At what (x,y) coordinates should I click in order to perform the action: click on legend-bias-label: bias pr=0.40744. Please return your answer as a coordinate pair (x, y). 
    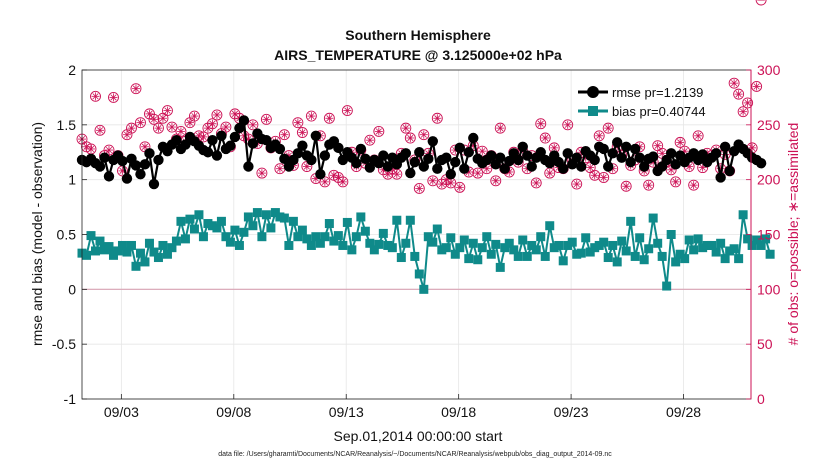
    Looking at the image, I should click on (659, 111).